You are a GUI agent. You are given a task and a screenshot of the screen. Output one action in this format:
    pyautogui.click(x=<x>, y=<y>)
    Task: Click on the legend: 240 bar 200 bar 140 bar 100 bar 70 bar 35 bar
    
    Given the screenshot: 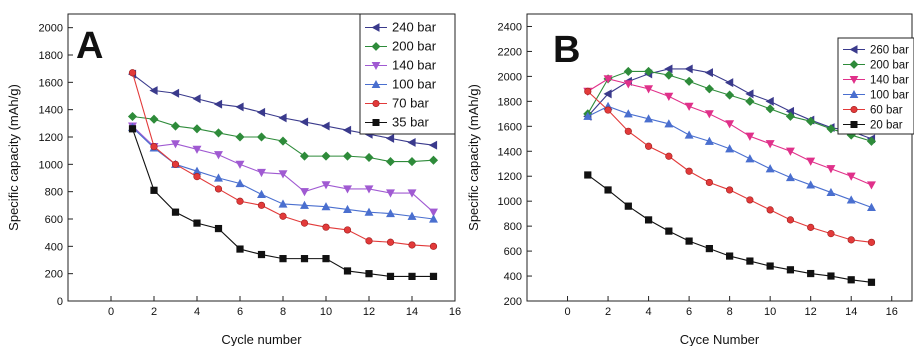 What is the action you would take?
    pyautogui.click(x=407, y=74)
    